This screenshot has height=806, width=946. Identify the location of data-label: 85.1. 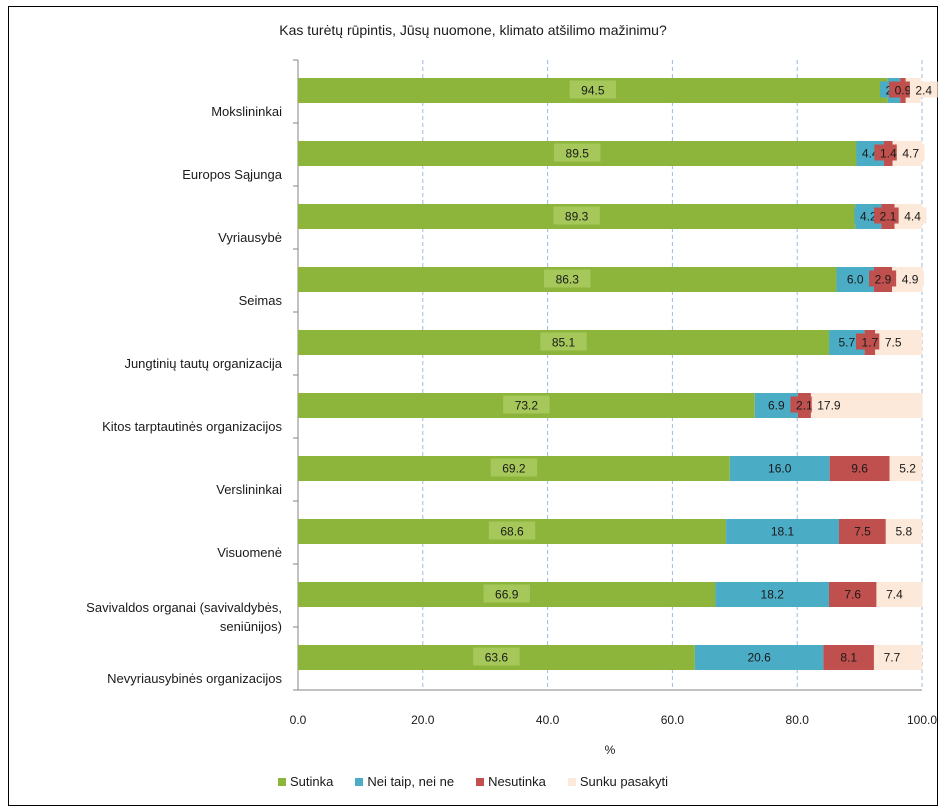
(564, 343).